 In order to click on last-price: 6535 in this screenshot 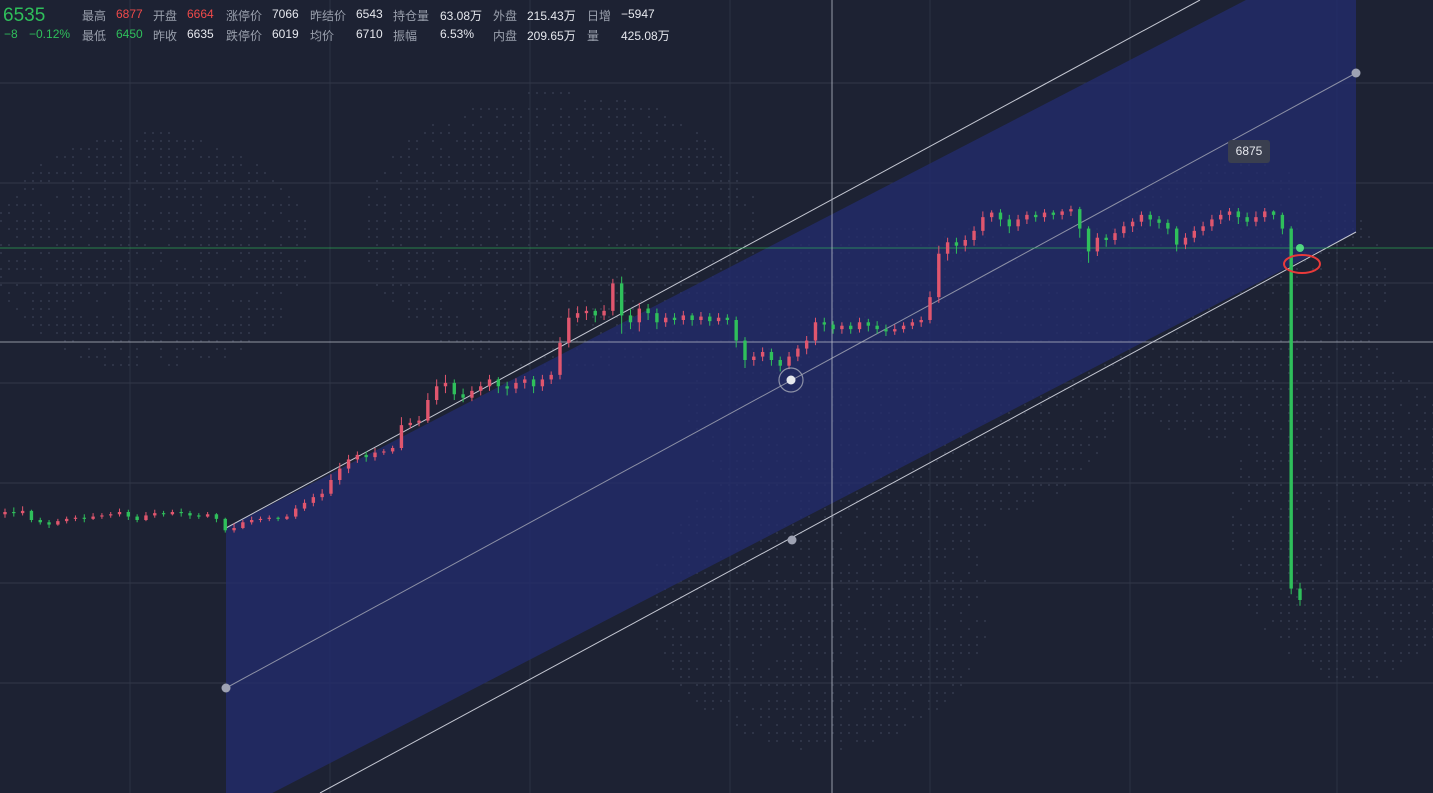, I will do `click(24, 15)`.